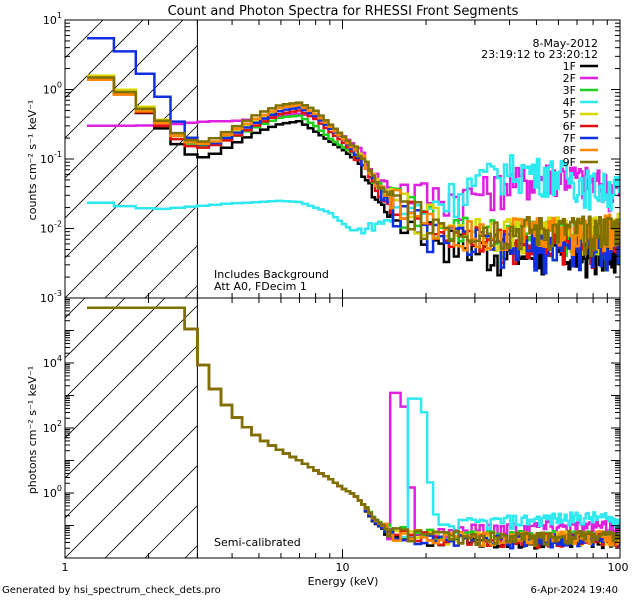 The width and height of the screenshot is (640, 600). What do you see at coordinates (569, 78) in the screenshot?
I see `legend-label-2F: 2F` at bounding box center [569, 78].